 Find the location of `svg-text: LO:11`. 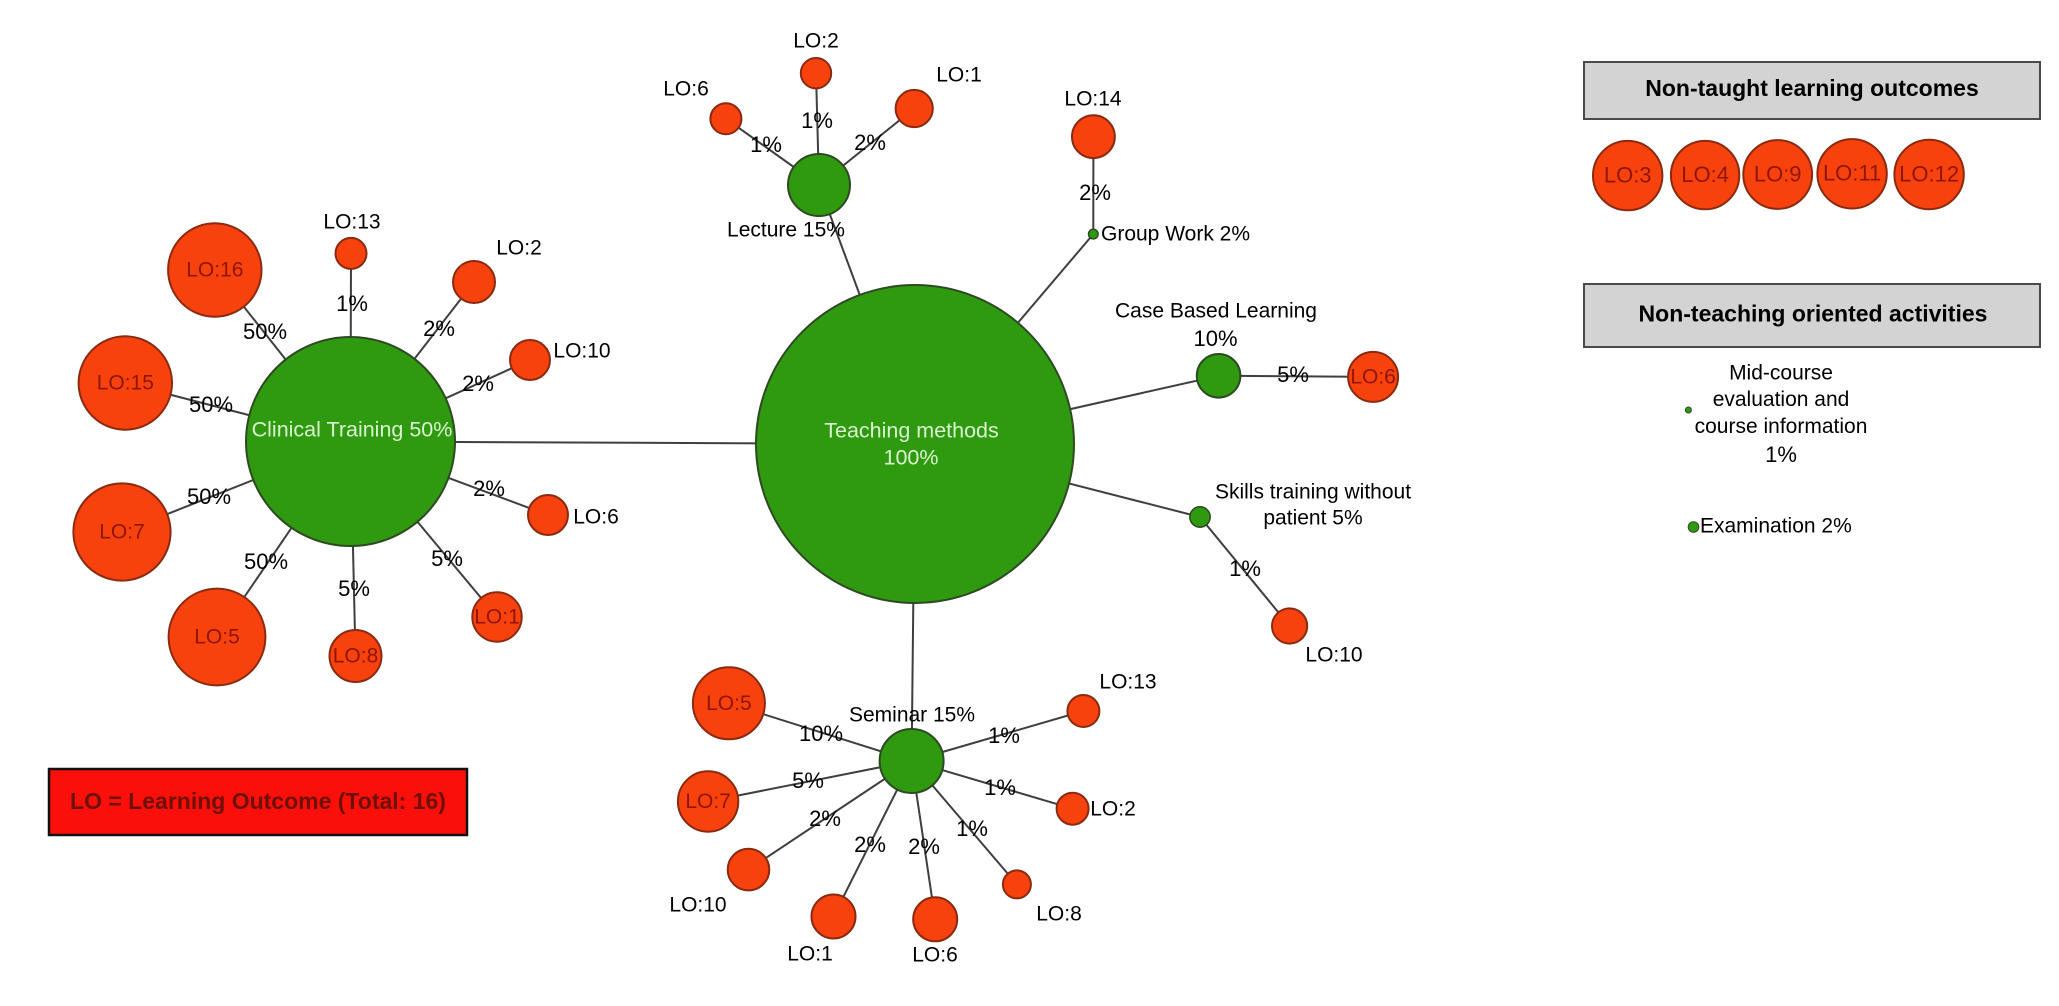

svg-text: LO:11 is located at coordinates (1852, 173).